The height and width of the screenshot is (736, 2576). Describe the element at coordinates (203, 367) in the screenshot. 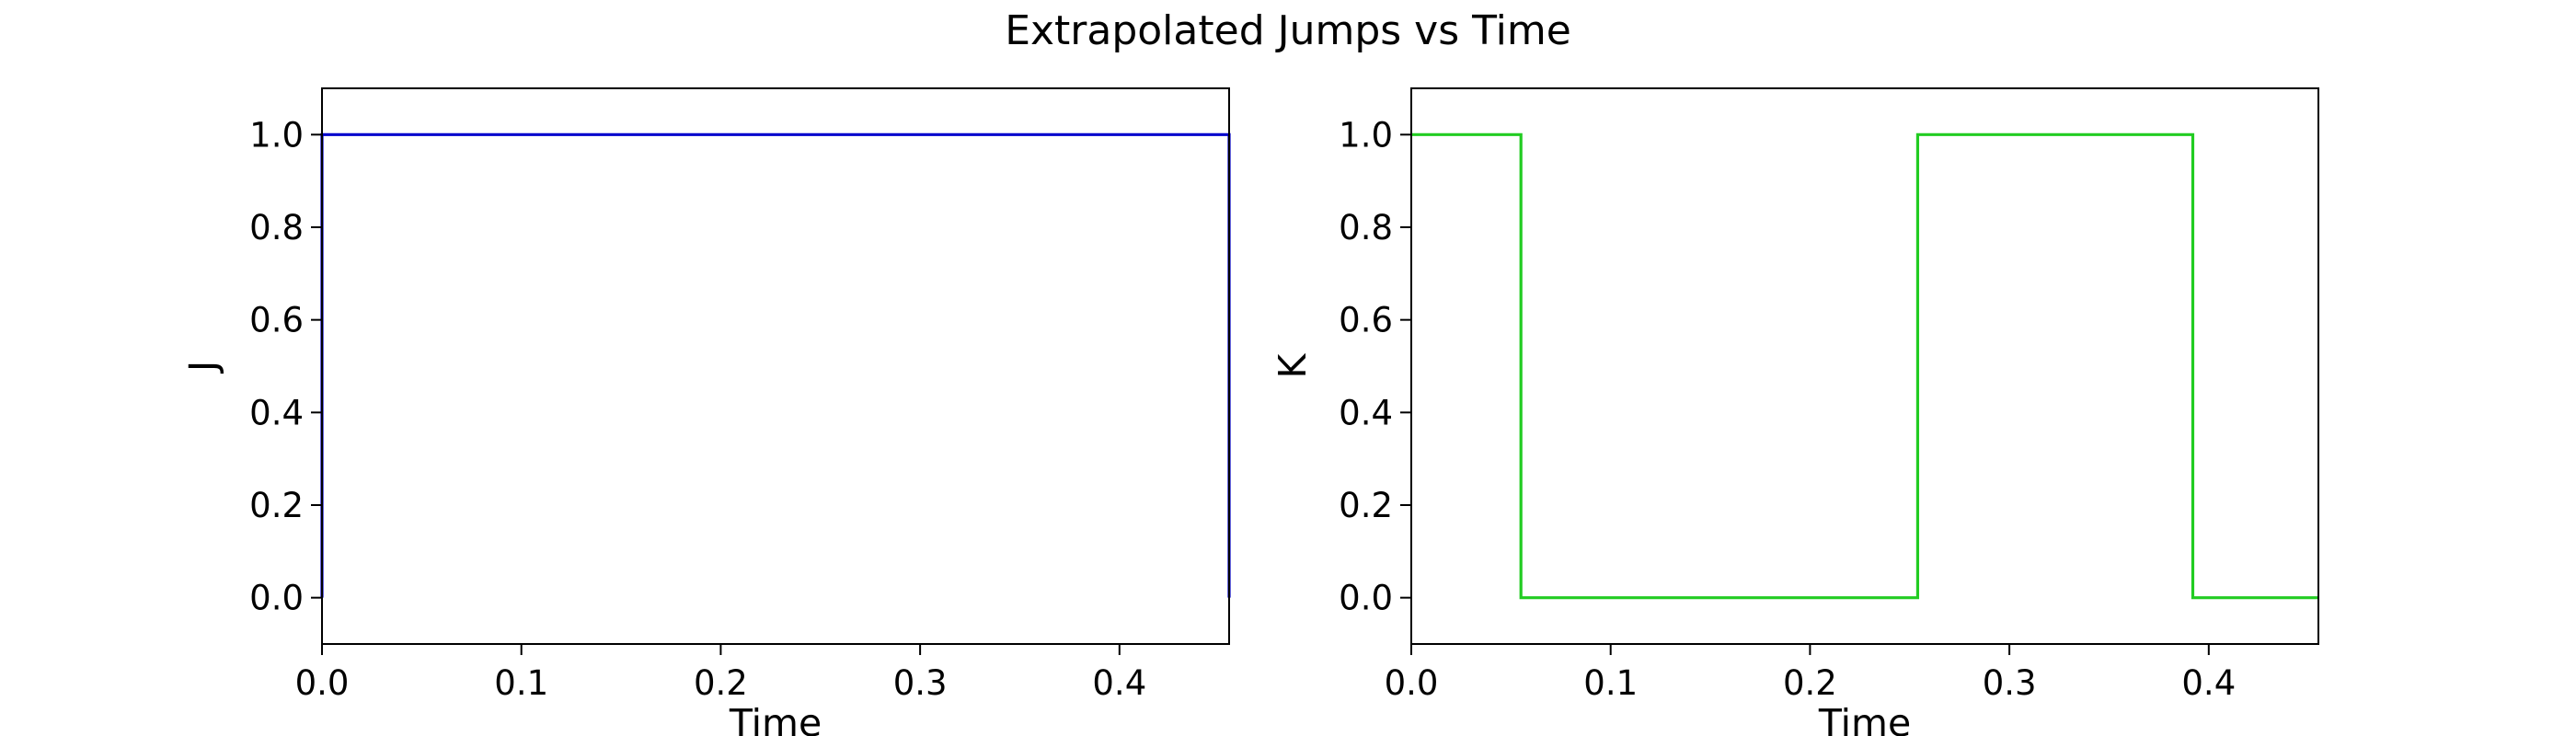

I see `y-axis-label: J` at that location.